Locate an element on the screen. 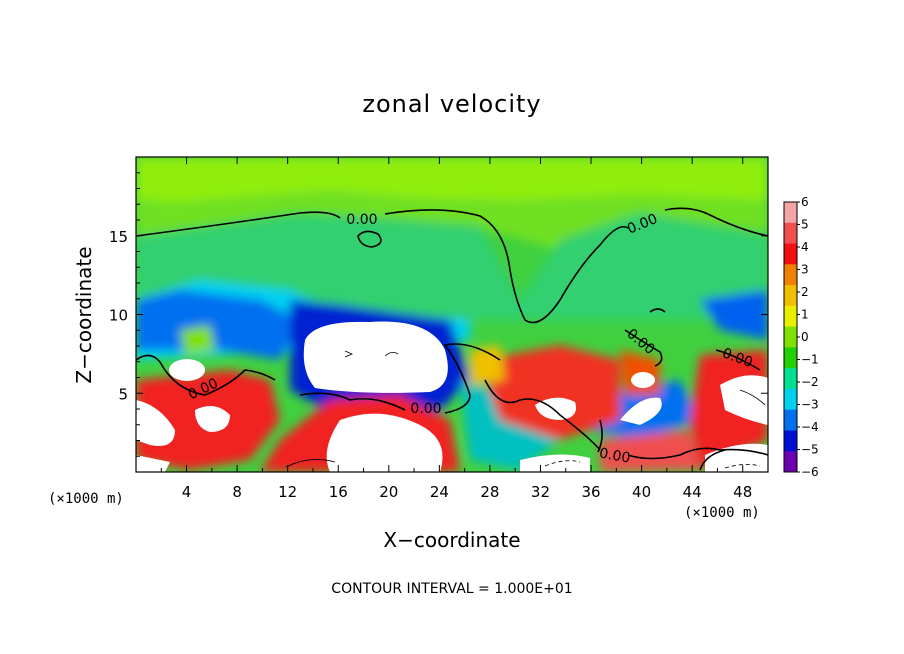 Image resolution: width=904 pixels, height=654 pixels. colorbar-tick-label: 2 is located at coordinates (805, 292).